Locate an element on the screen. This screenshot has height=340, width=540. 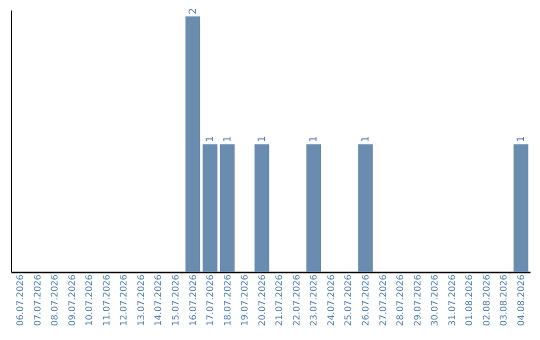
x-tick-label: 18.07.2026 is located at coordinates (228, 300).